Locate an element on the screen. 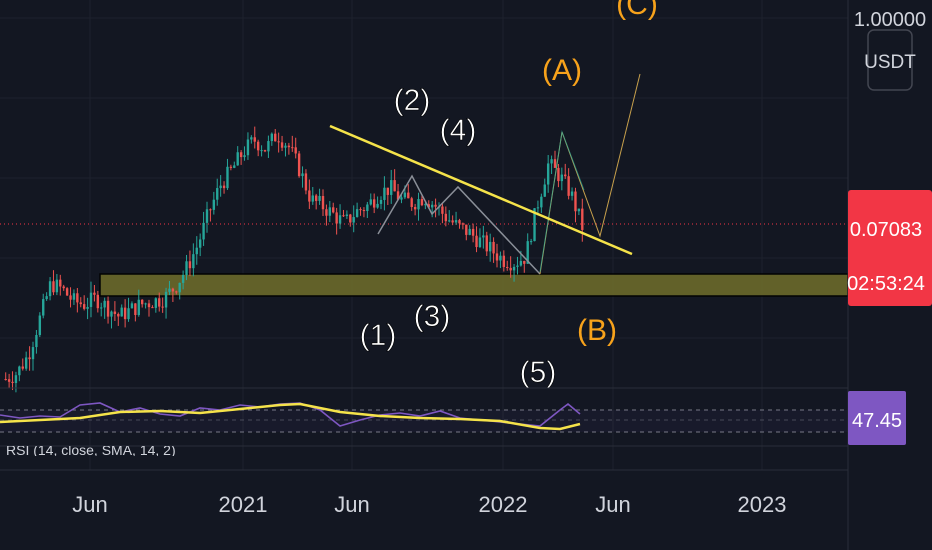 This screenshot has height=550, width=932. time-axis: Jun 2021 Jun 2022 Jun 2023 is located at coordinates (424, 493).